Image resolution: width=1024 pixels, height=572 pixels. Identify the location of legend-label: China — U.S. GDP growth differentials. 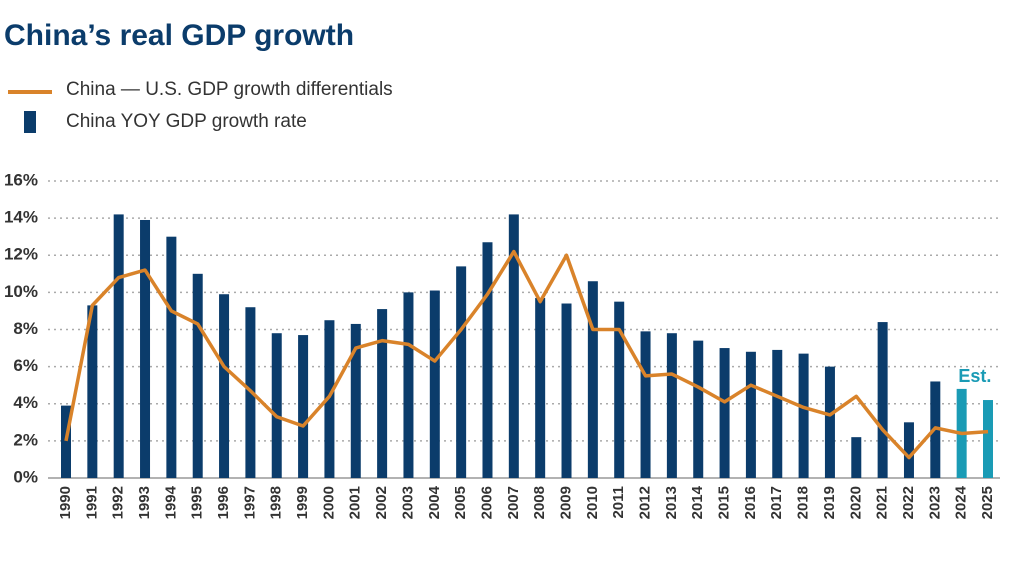
(229, 89).